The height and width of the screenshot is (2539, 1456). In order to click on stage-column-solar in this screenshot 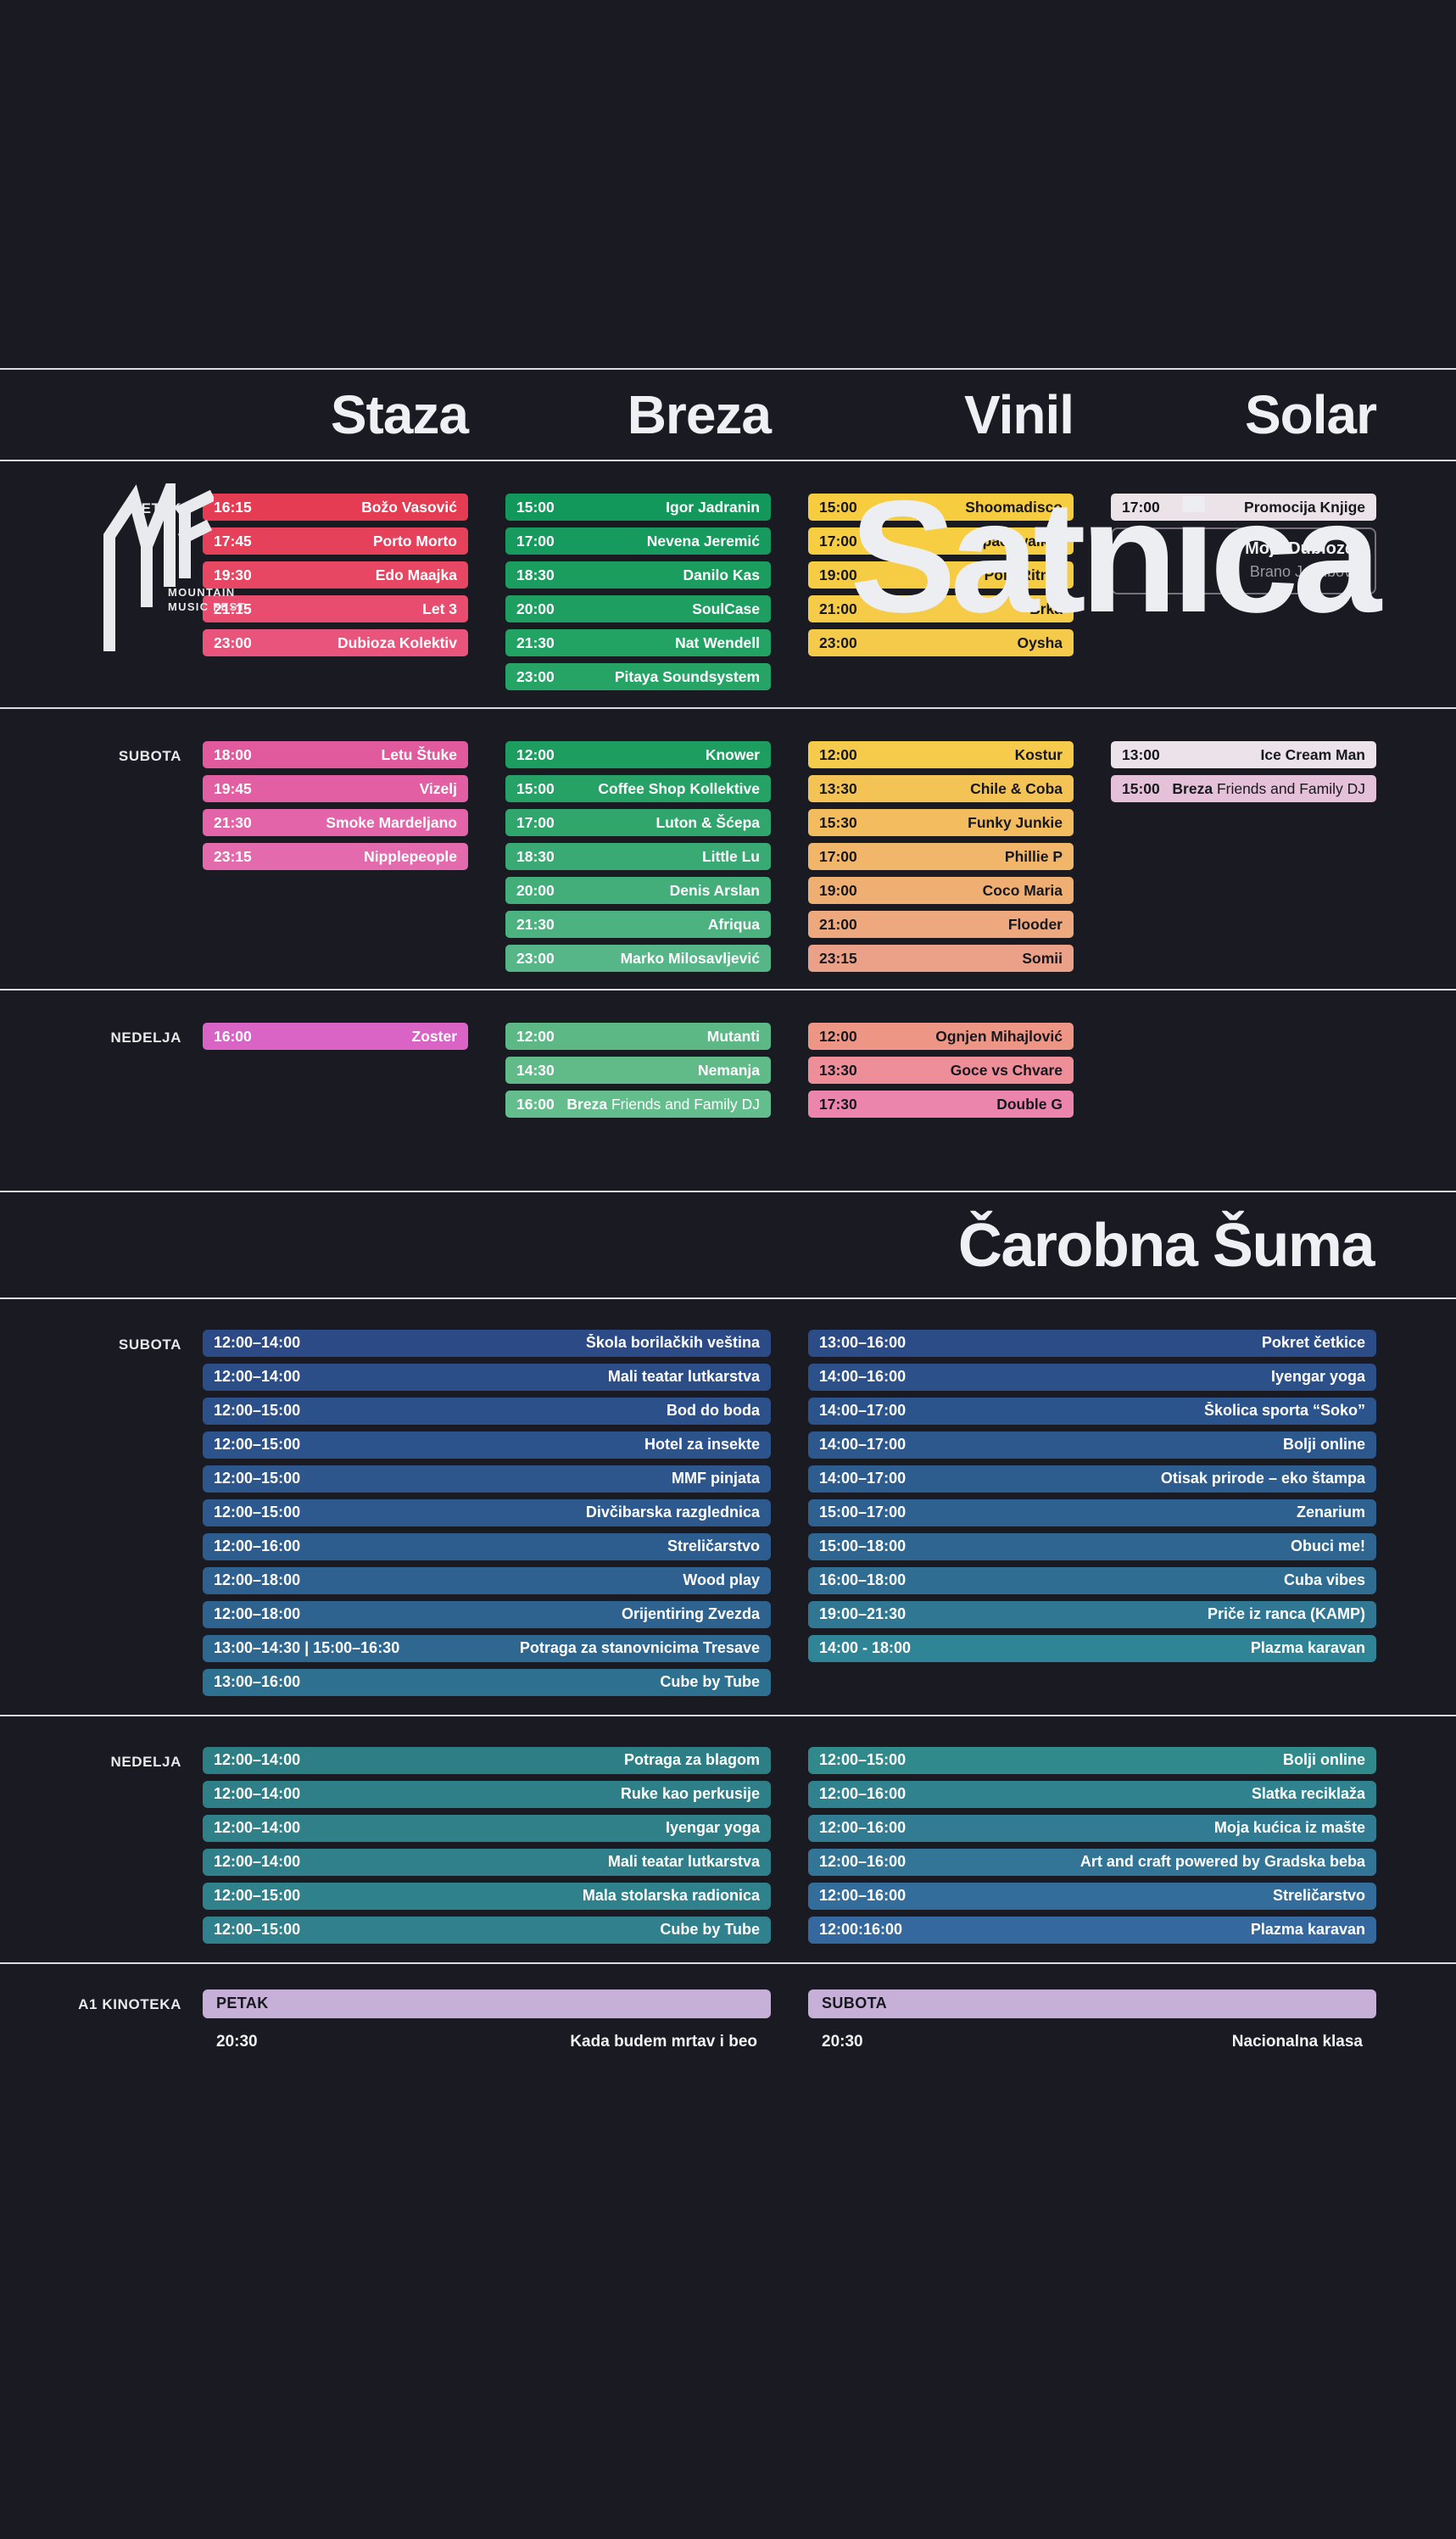, I will do `click(1243, 1073)`.